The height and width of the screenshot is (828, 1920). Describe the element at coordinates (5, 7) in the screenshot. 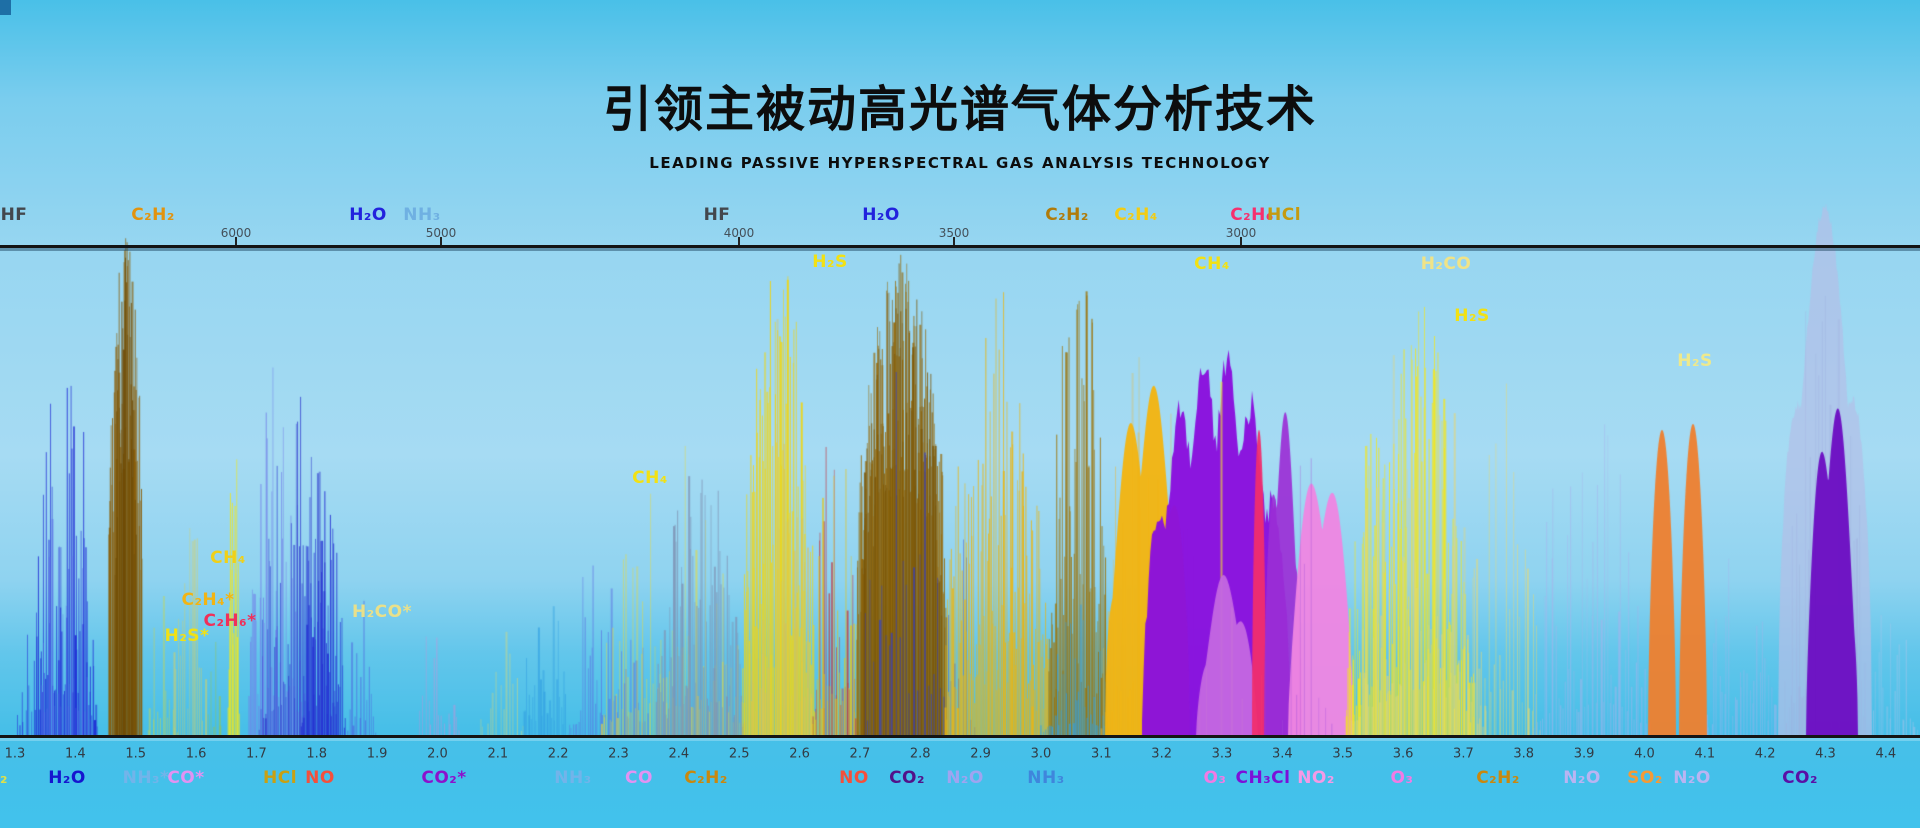

I see `corner-artifact` at that location.